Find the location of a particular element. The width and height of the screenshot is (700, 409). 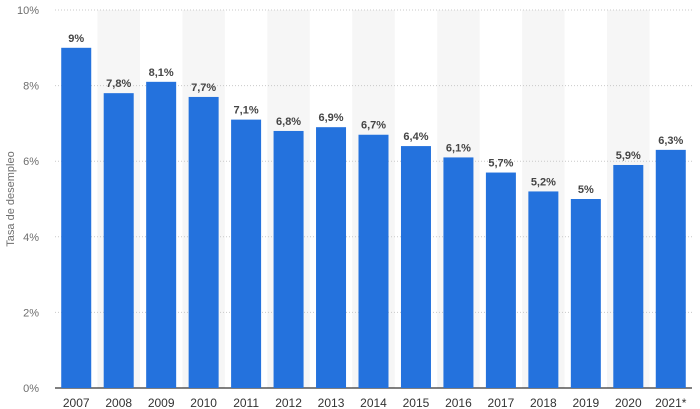

data-label: 7,8% is located at coordinates (118, 84).